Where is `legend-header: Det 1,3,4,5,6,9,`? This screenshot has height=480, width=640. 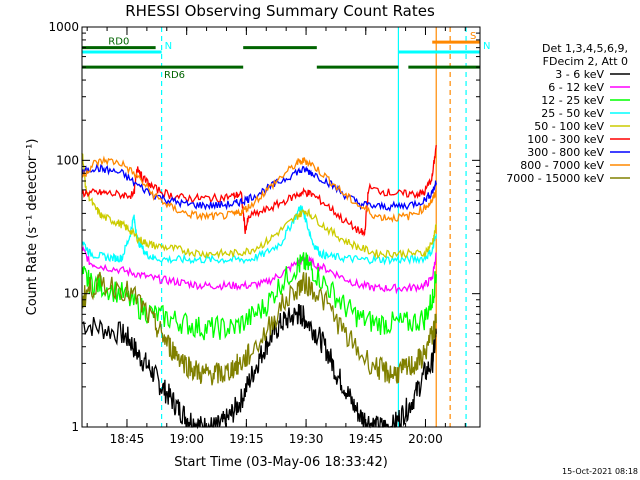
legend-header: Det 1,3,4,5,6,9, is located at coordinates (585, 48).